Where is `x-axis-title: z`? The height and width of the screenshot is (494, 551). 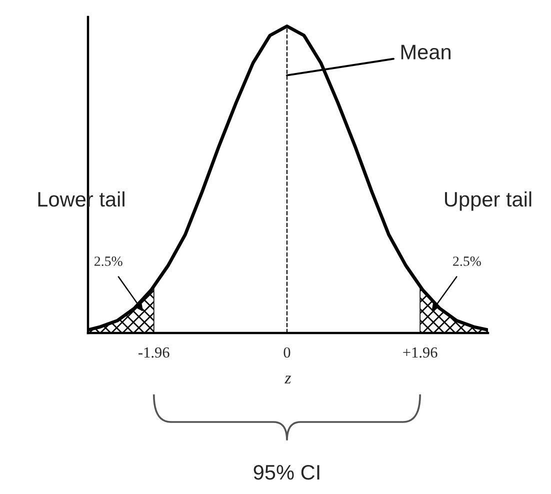
x-axis-title: z is located at coordinates (288, 380).